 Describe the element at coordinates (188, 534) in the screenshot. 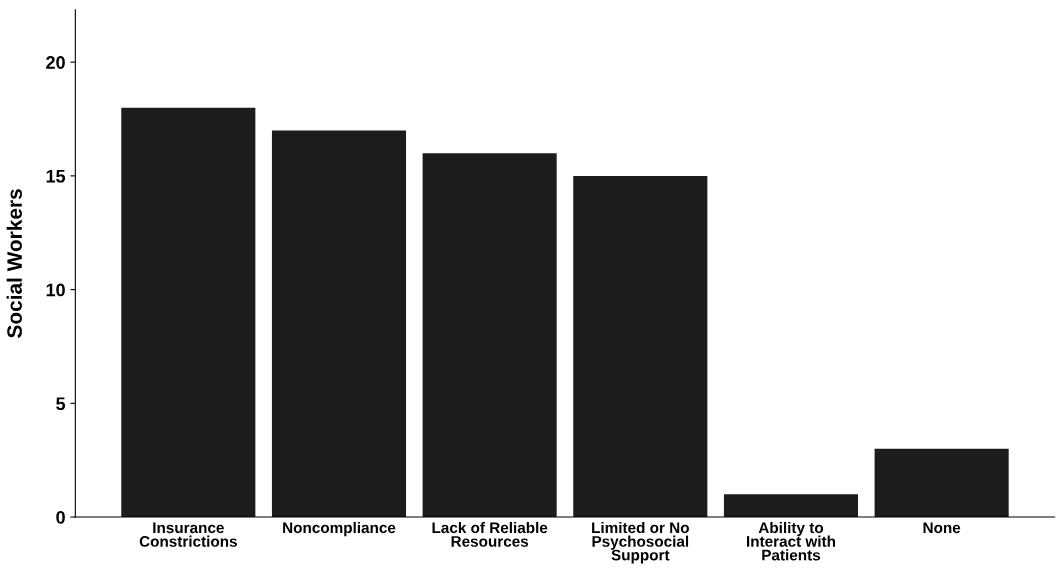

I see `x-tick-label: Insurance Constrictions` at that location.